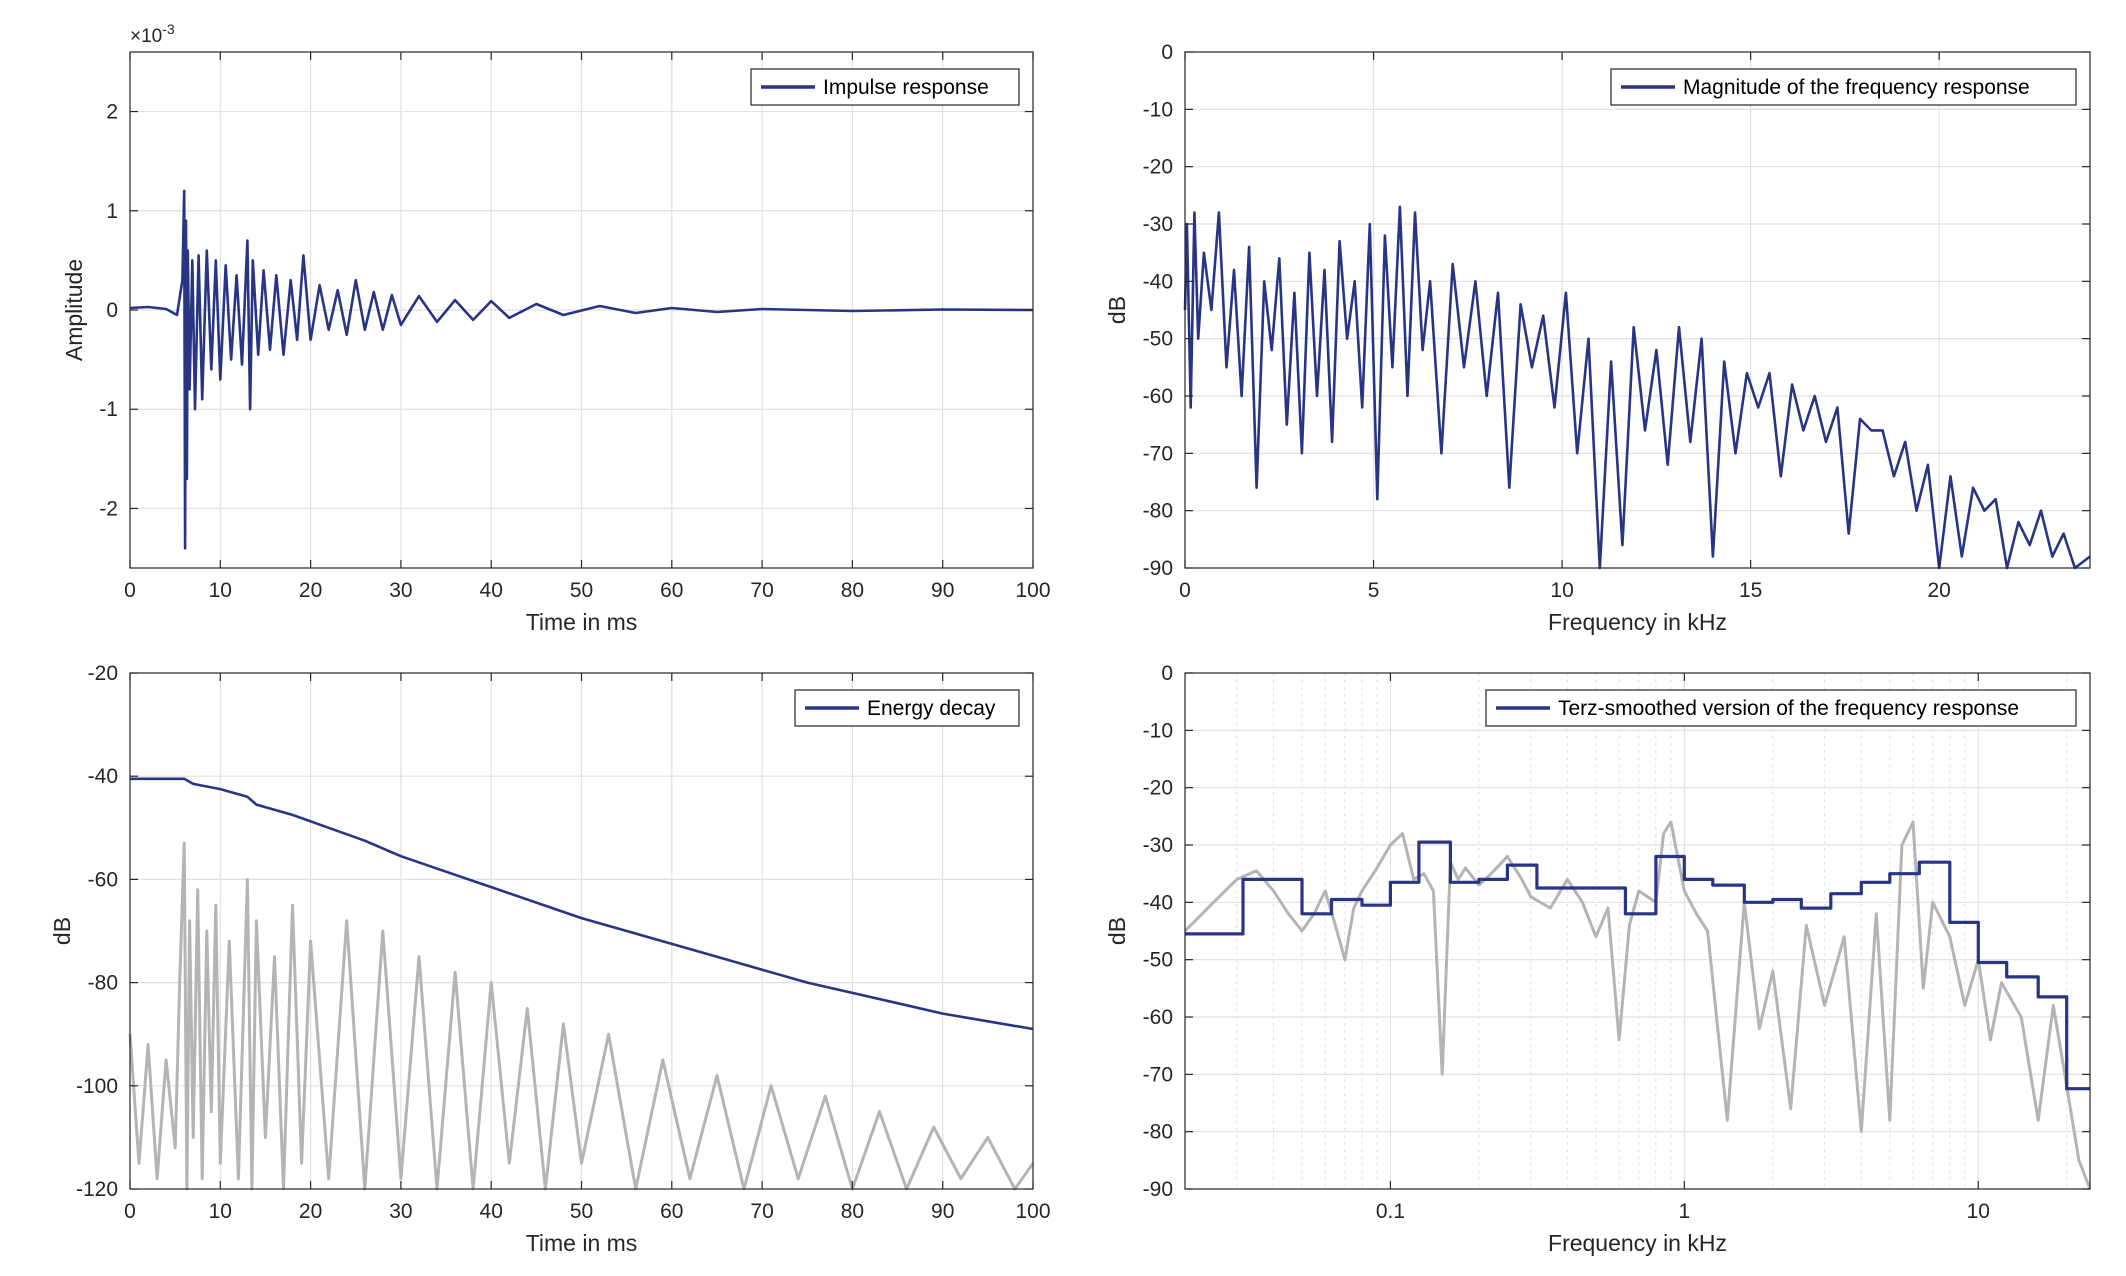 This screenshot has width=2126, height=1276. I want to click on y-tick-label: -1, so click(108, 409).